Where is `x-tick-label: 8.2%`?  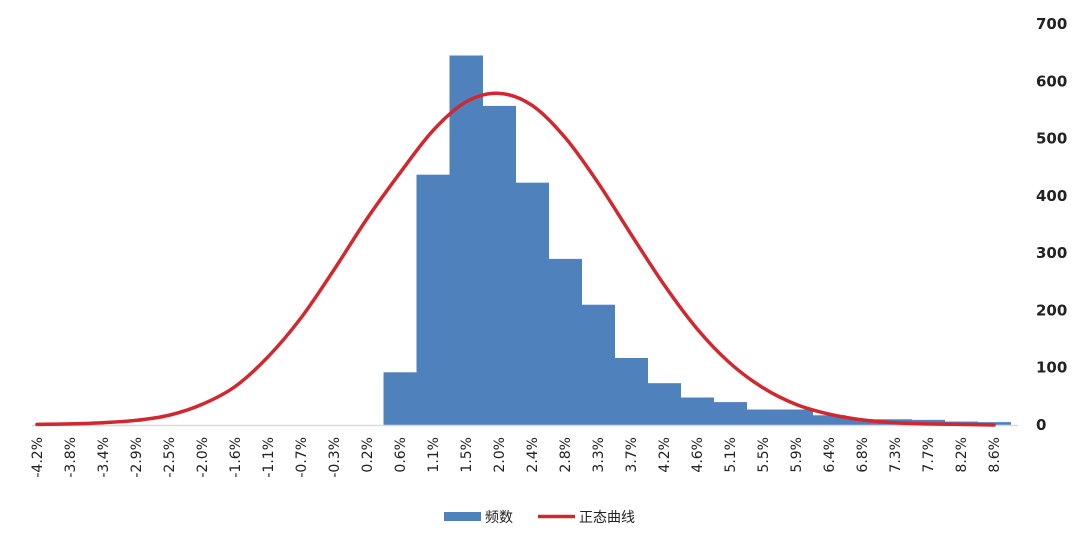 x-tick-label: 8.2% is located at coordinates (962, 455).